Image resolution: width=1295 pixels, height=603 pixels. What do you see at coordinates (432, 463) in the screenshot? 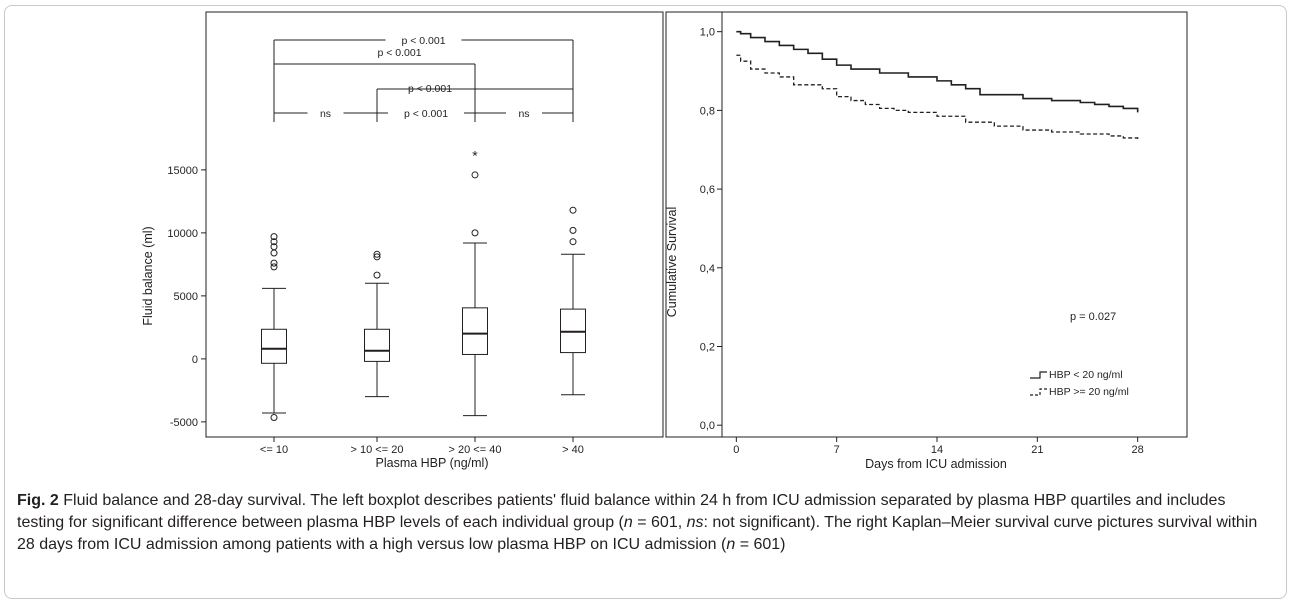
I see `boxplot-x-axis-label: Plasma HBP (ng/ml)` at bounding box center [432, 463].